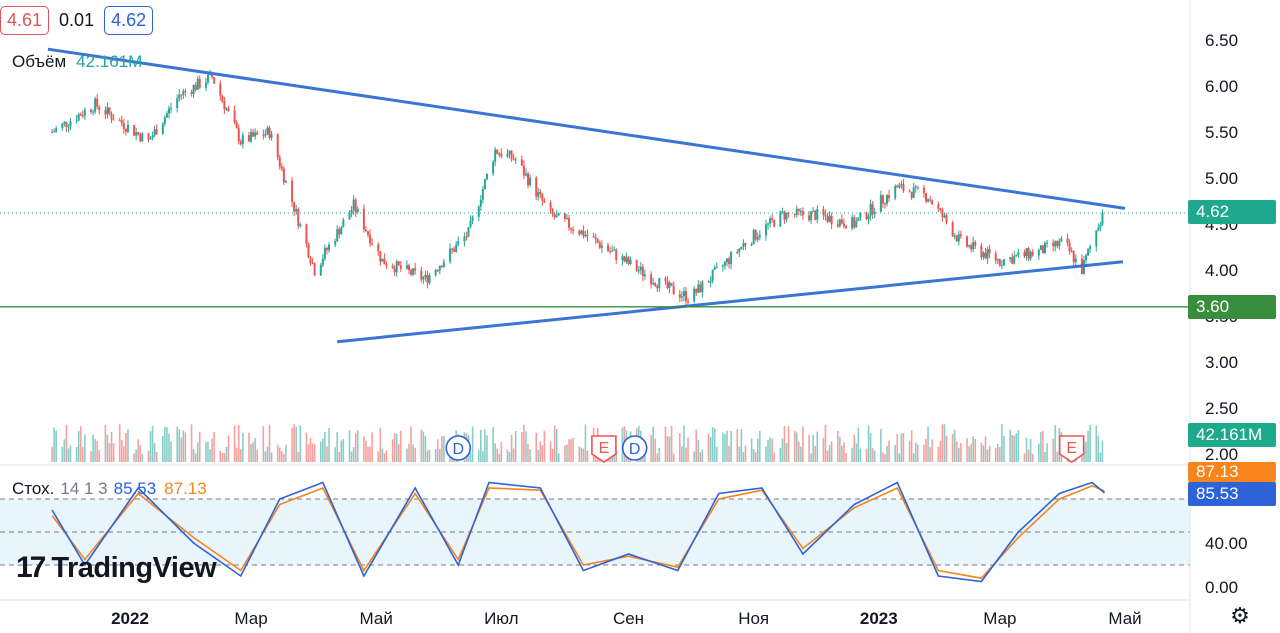  What do you see at coordinates (1124, 618) in the screenshot?
I see `time-tick-label: Май` at bounding box center [1124, 618].